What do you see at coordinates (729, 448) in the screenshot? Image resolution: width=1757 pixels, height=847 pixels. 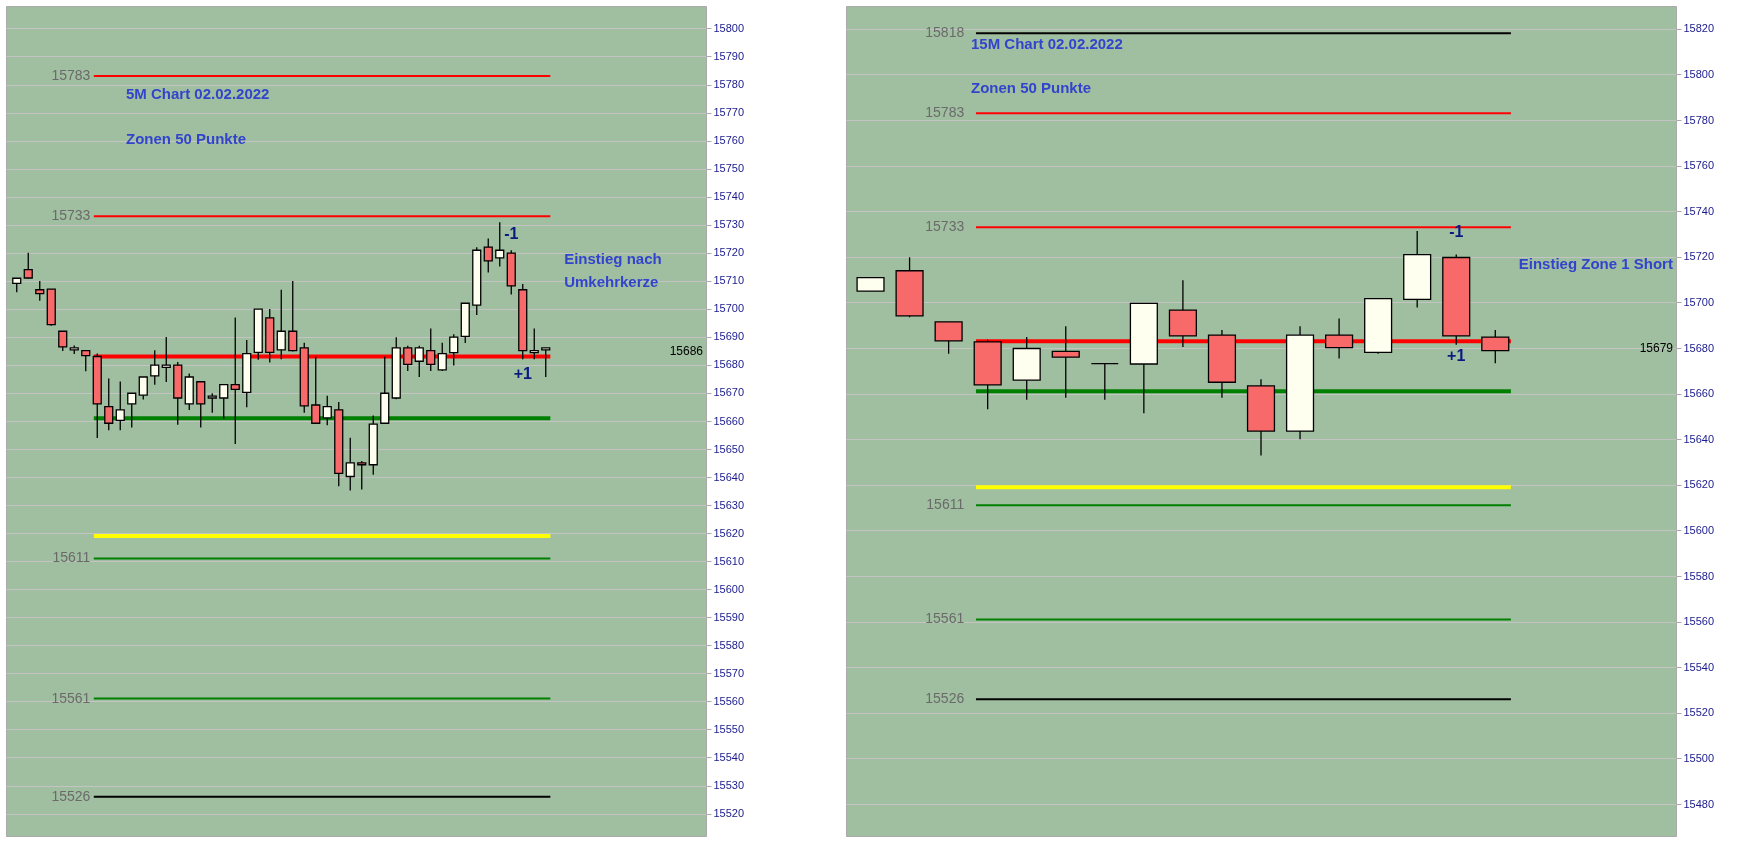 I see `y-tick-label: 15650` at bounding box center [729, 448].